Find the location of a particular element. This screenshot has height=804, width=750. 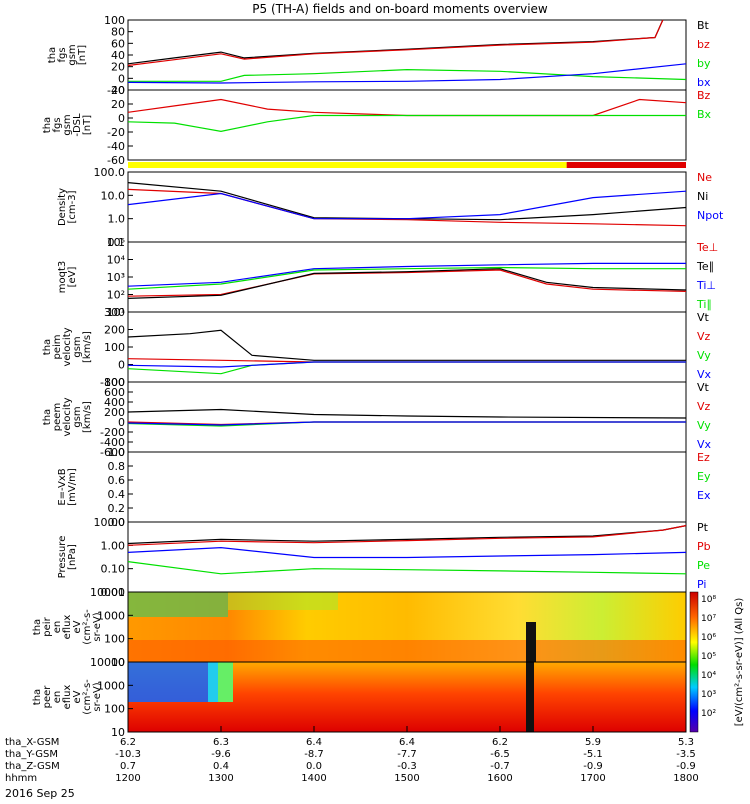

legend-entry: bx is located at coordinates (704, 82).